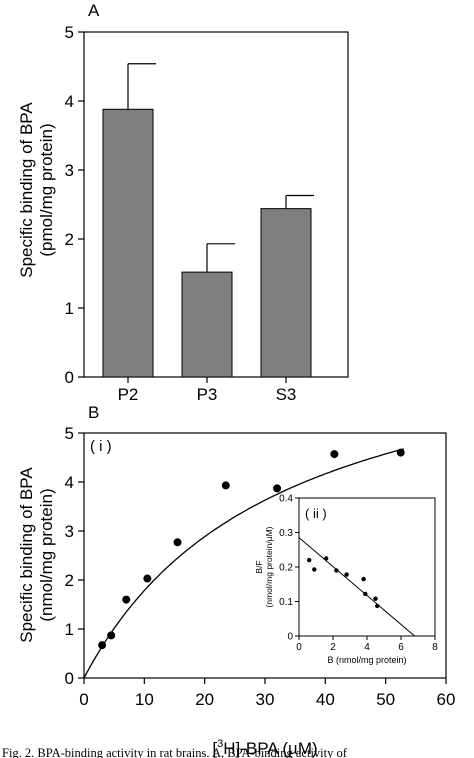 The image size is (474, 758). What do you see at coordinates (69, 580) in the screenshot?
I see `b-y-tick-label: 2` at bounding box center [69, 580].